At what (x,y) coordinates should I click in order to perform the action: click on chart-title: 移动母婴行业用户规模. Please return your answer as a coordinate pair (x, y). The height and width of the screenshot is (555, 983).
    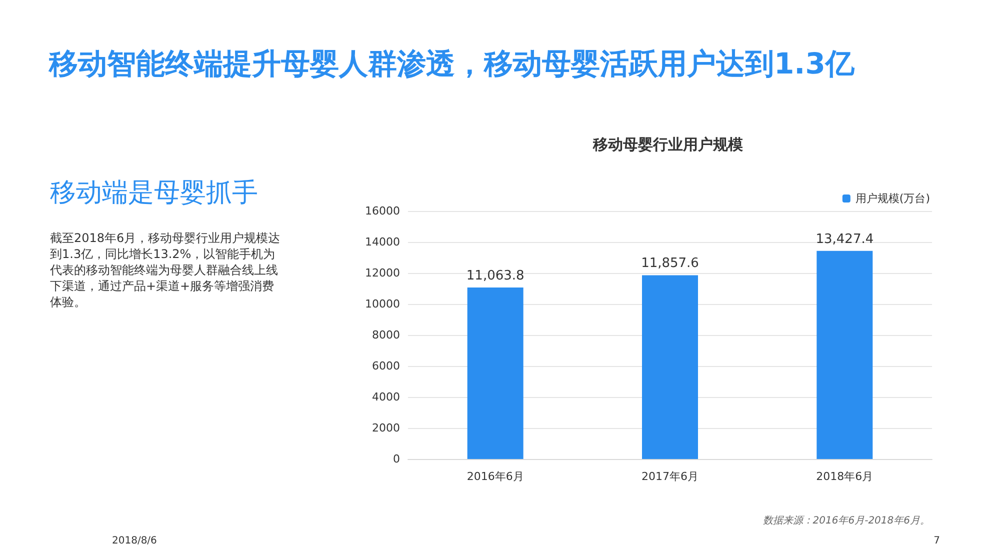
    Looking at the image, I should click on (668, 145).